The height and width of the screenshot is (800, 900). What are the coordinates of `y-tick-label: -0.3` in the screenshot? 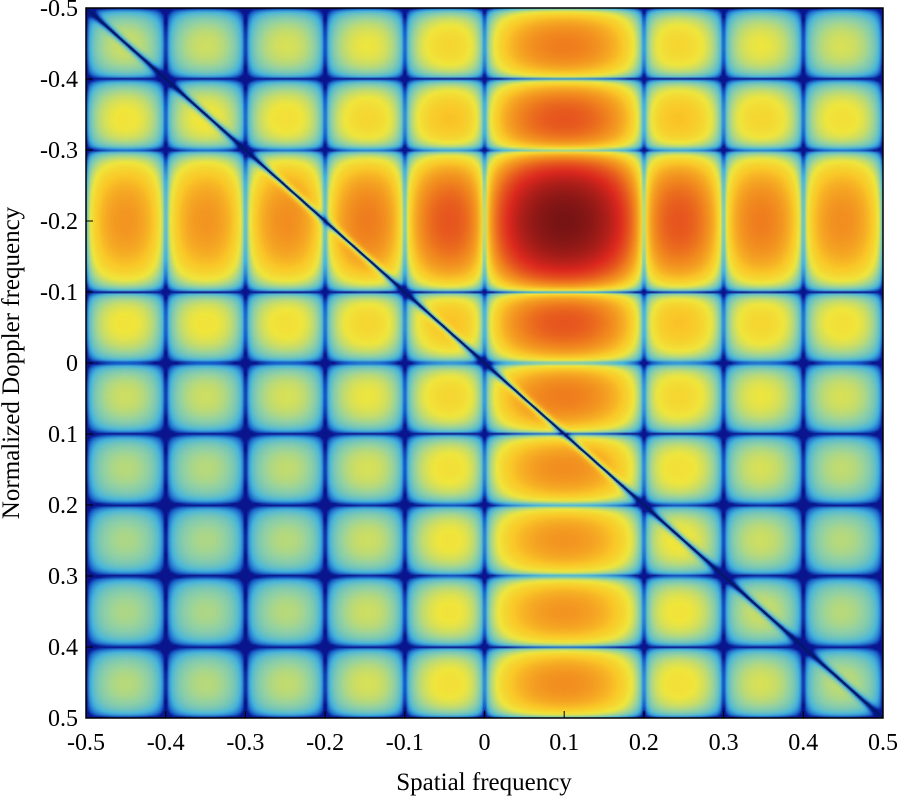 It's located at (59, 151).